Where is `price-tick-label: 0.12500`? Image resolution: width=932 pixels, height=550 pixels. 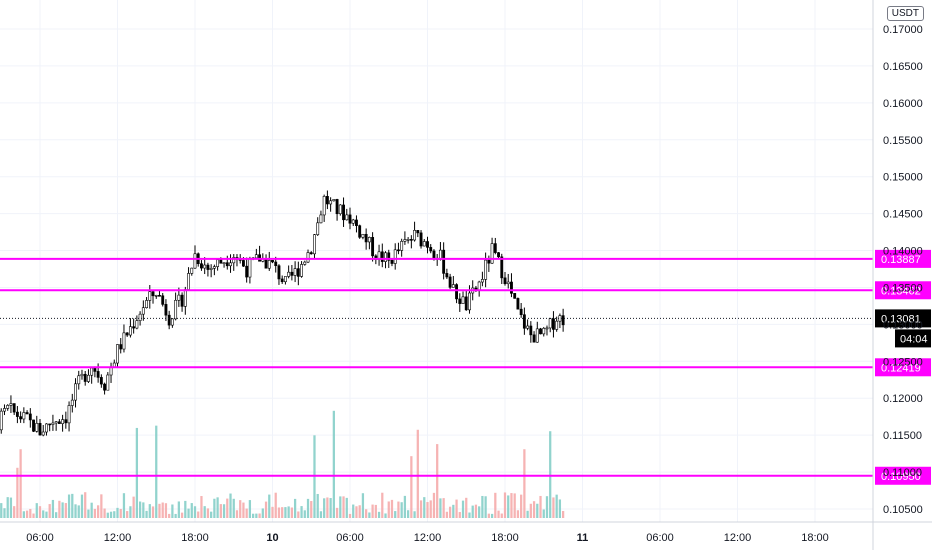
price-tick-label: 0.12500 is located at coordinates (903, 362).